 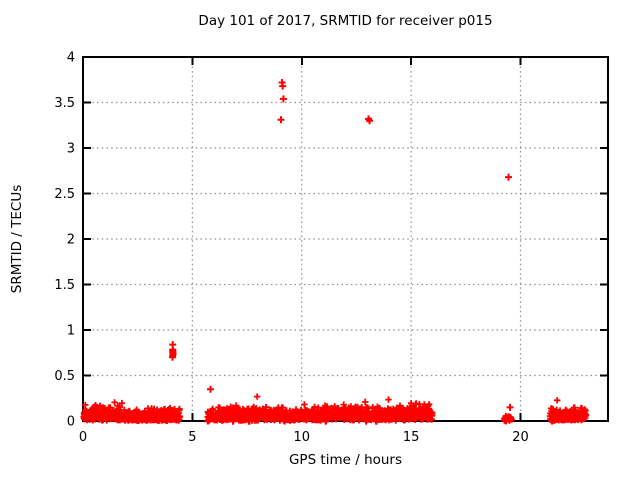 What do you see at coordinates (17, 239) in the screenshot?
I see `y-axis-label: SRMTID / TECUs` at bounding box center [17, 239].